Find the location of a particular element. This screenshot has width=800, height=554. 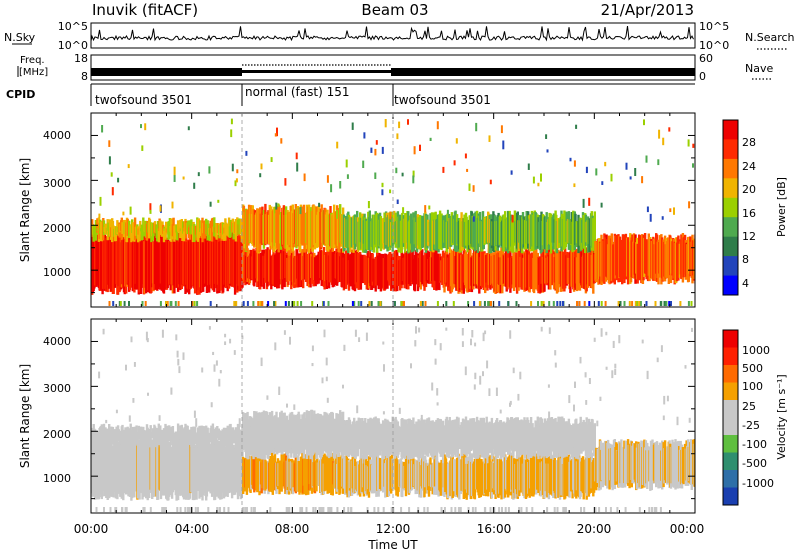

power-cbar-tick-12: 12 is located at coordinates (749, 236).